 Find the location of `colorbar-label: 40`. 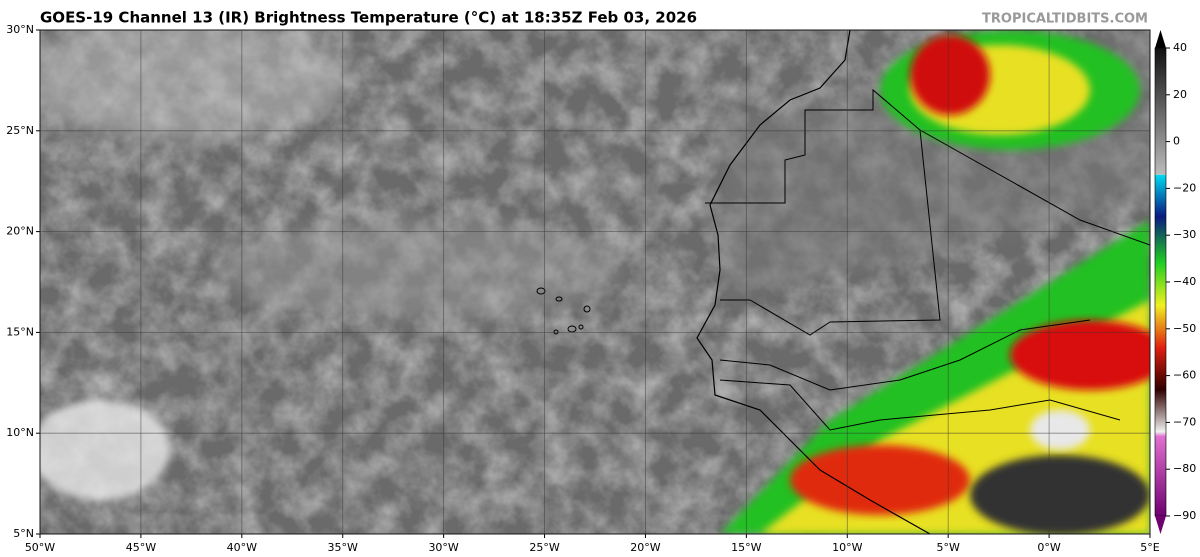

colorbar-label: 40 is located at coordinates (1180, 47).